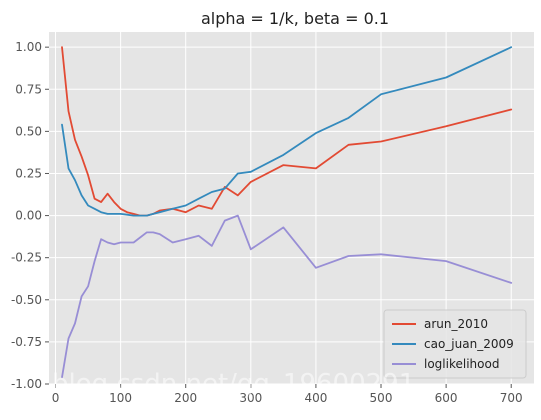  I want to click on x-tick-label: 700, so click(511, 398).